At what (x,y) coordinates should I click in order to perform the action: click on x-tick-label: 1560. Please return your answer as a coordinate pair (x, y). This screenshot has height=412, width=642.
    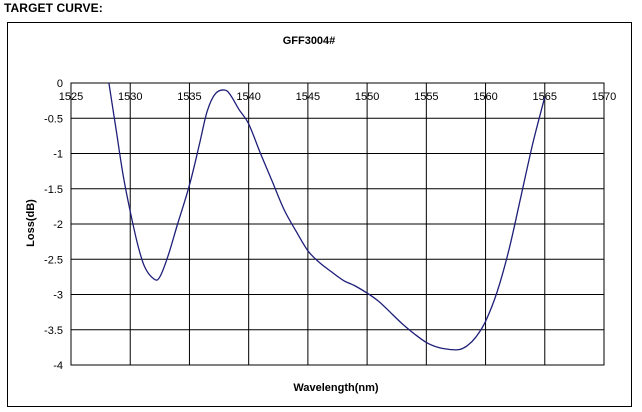
    Looking at the image, I should click on (485, 97).